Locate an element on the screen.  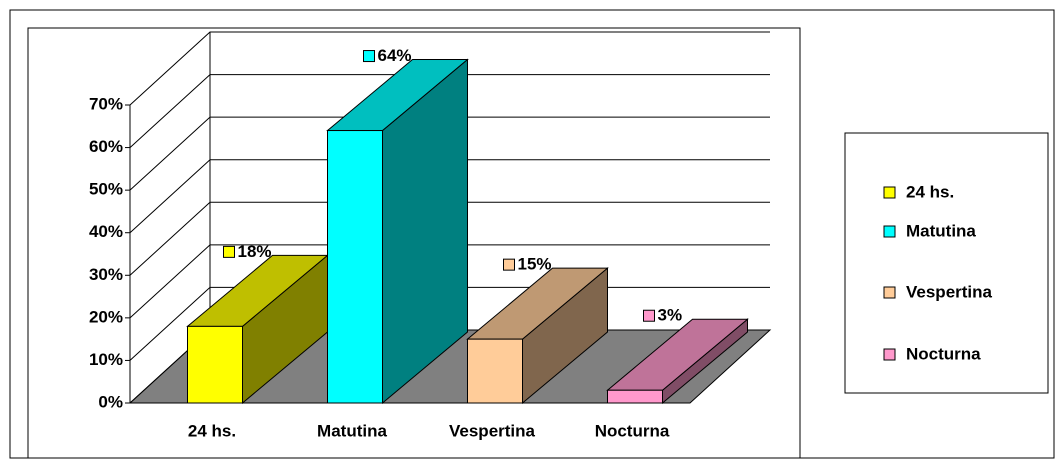
legend-label: Vespertina is located at coordinates (949, 291).